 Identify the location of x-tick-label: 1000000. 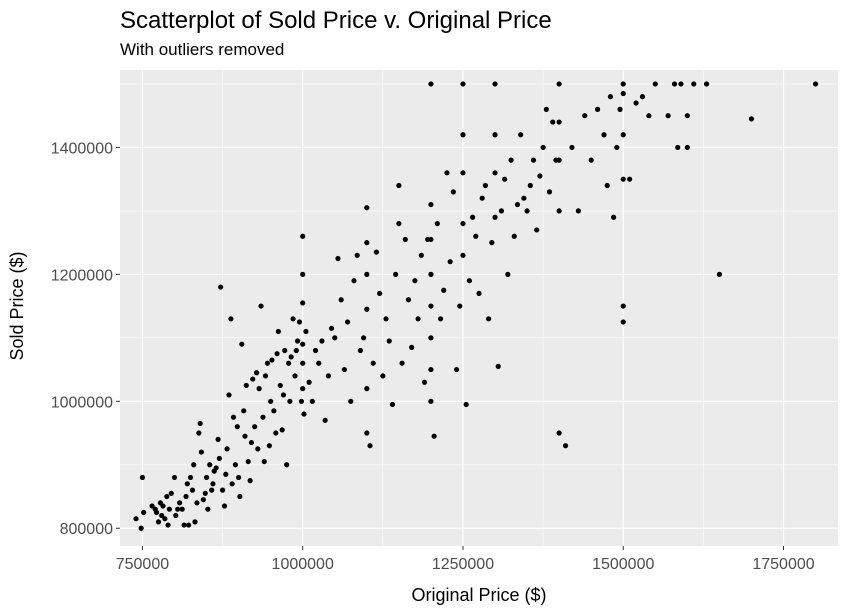
(303, 564).